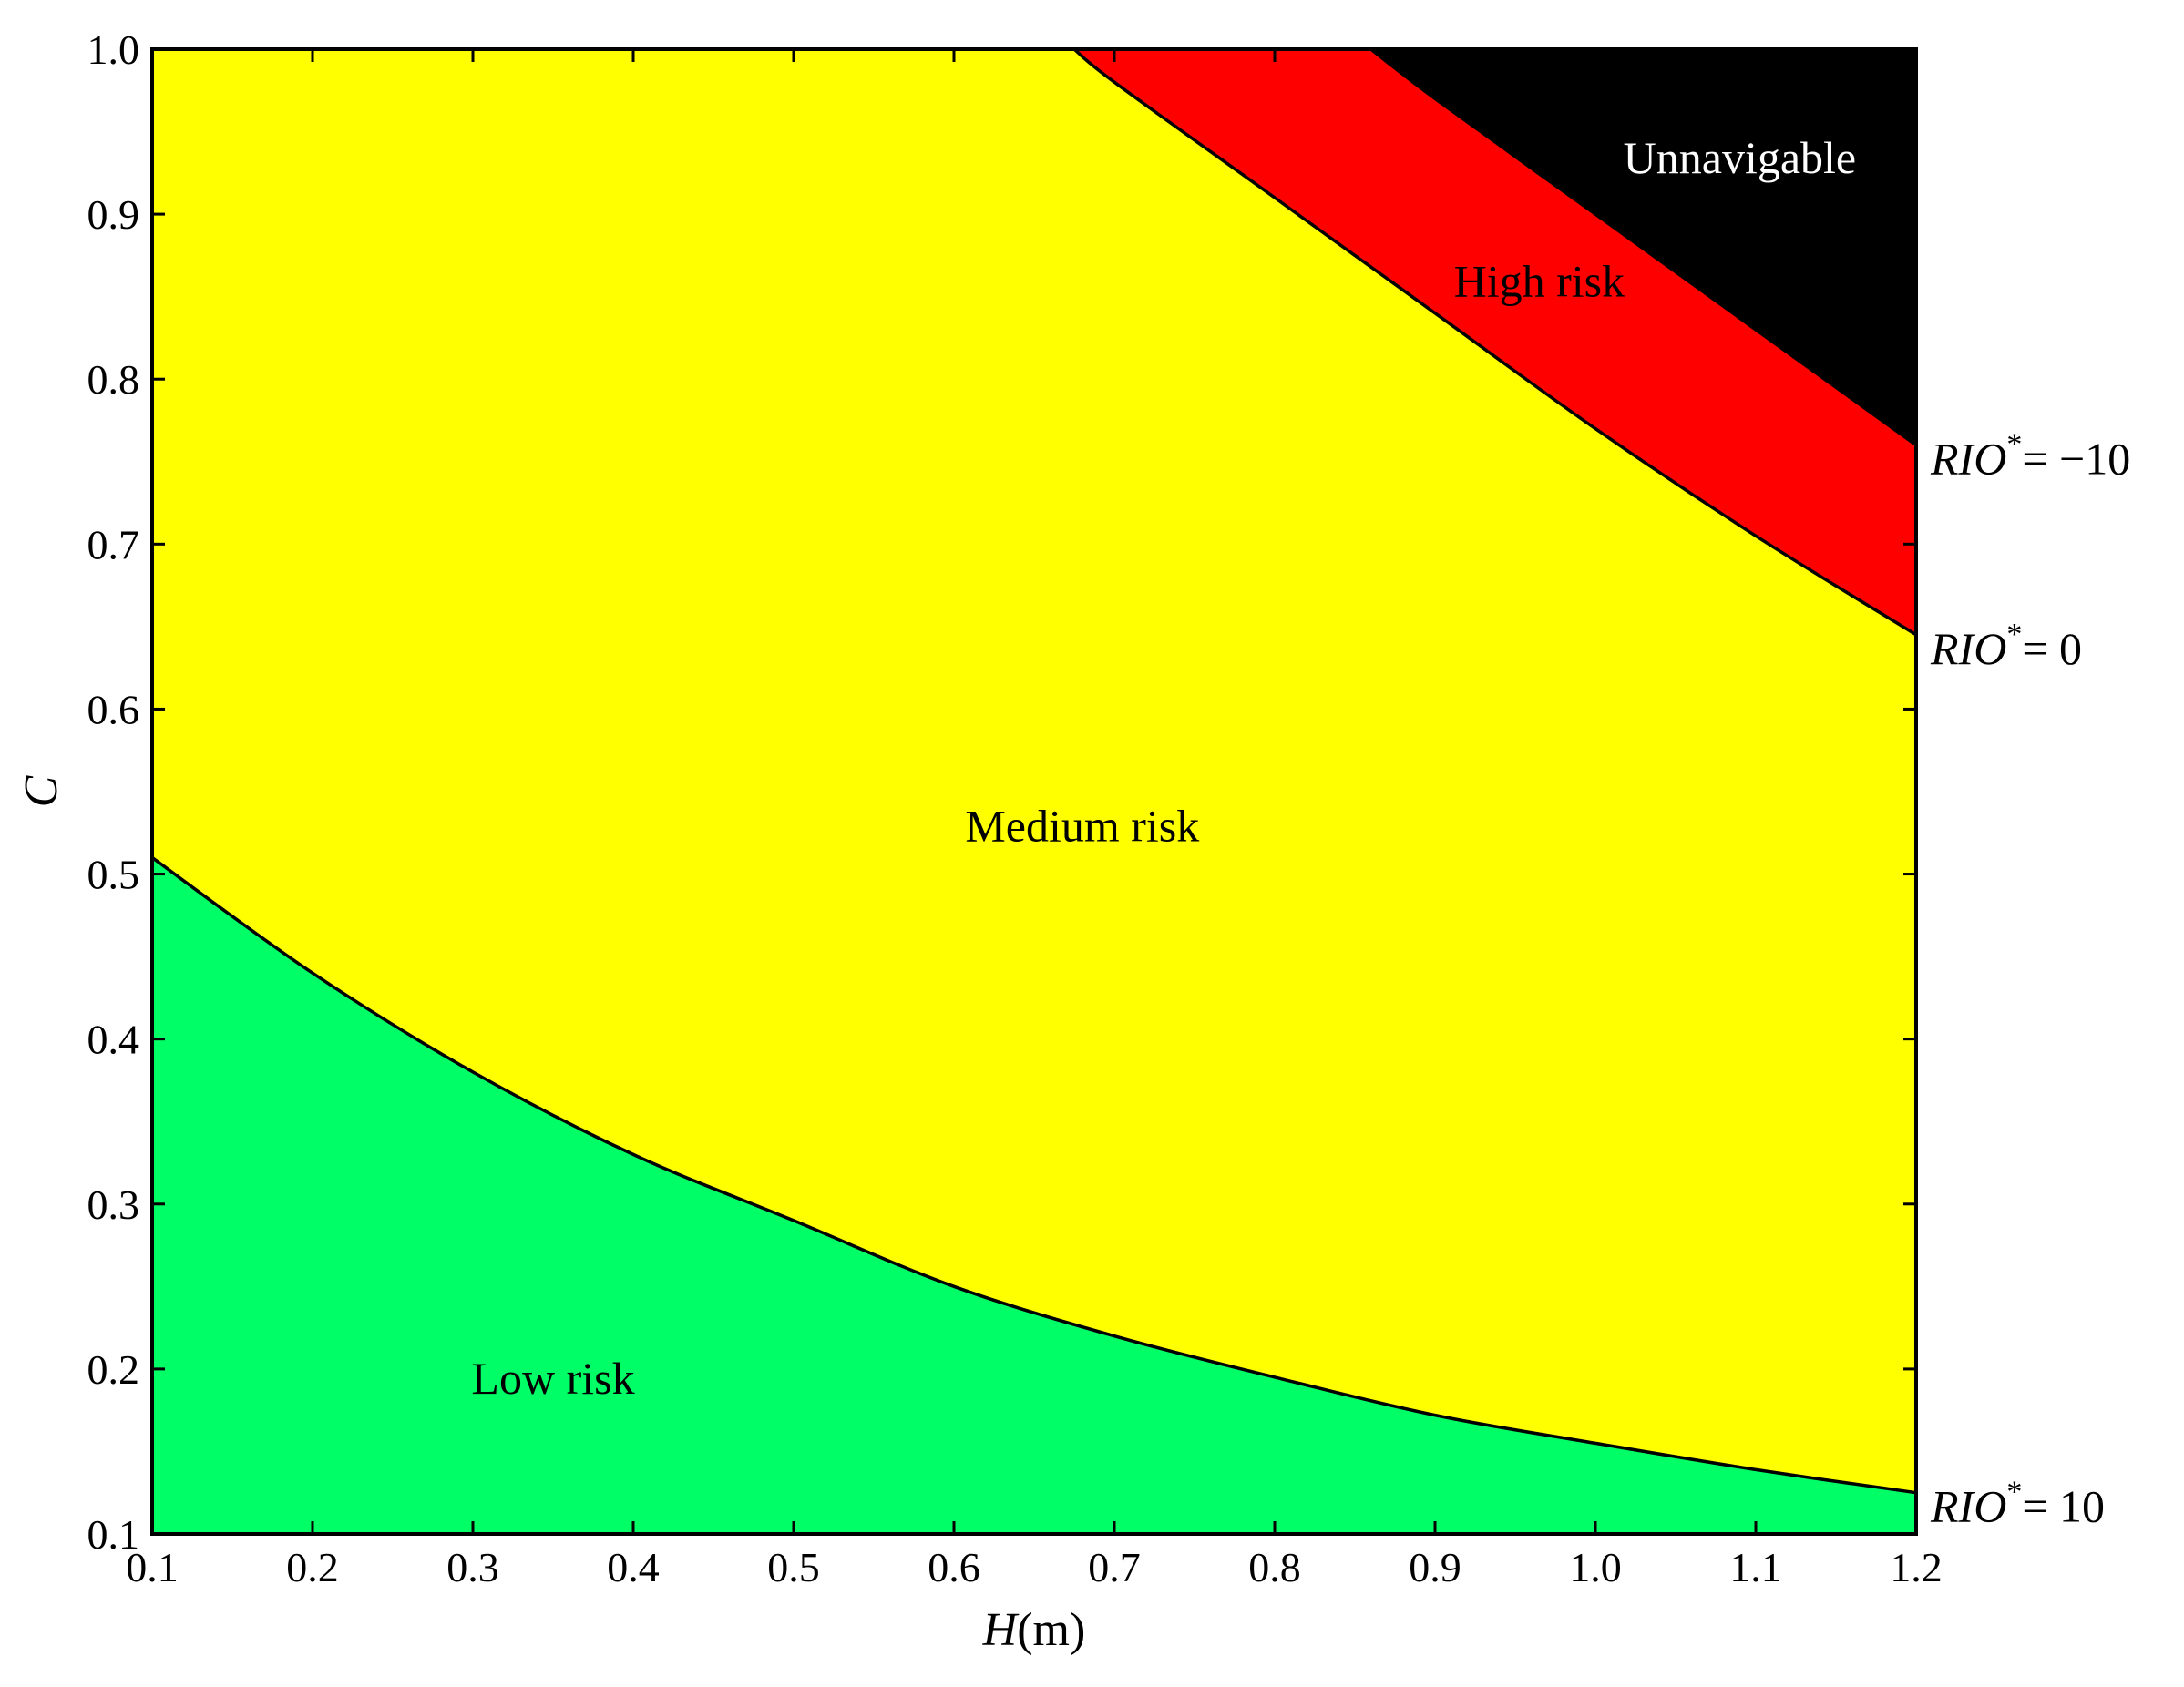 This screenshot has width=2184, height=1687. I want to click on x-tick-label: 0.4, so click(633, 1567).